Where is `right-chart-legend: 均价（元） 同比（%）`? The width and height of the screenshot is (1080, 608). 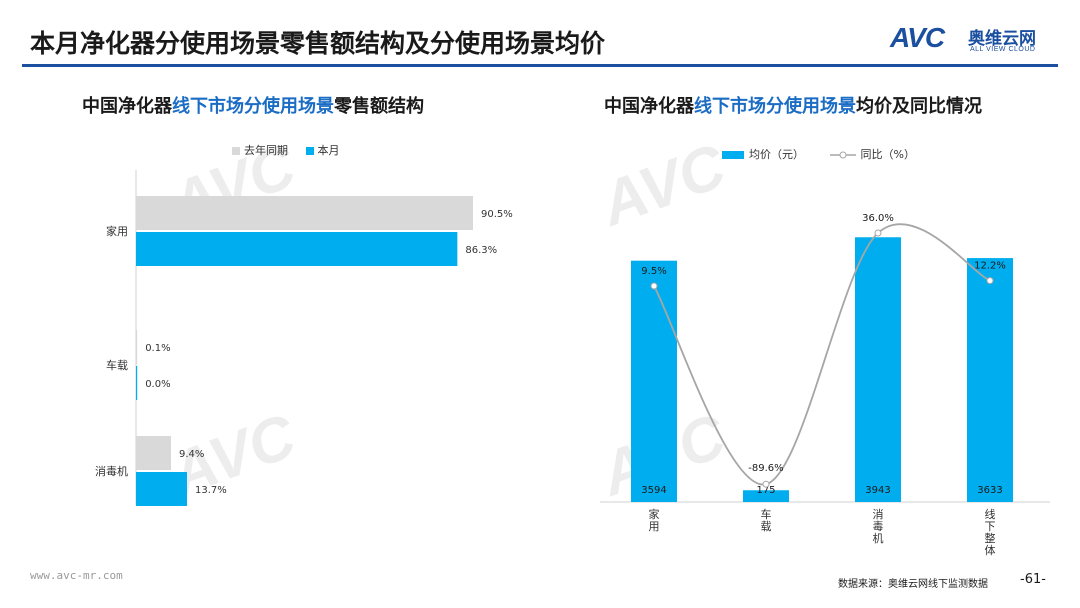
right-chart-legend: 均价（元） 同比（%） is located at coordinates (825, 154).